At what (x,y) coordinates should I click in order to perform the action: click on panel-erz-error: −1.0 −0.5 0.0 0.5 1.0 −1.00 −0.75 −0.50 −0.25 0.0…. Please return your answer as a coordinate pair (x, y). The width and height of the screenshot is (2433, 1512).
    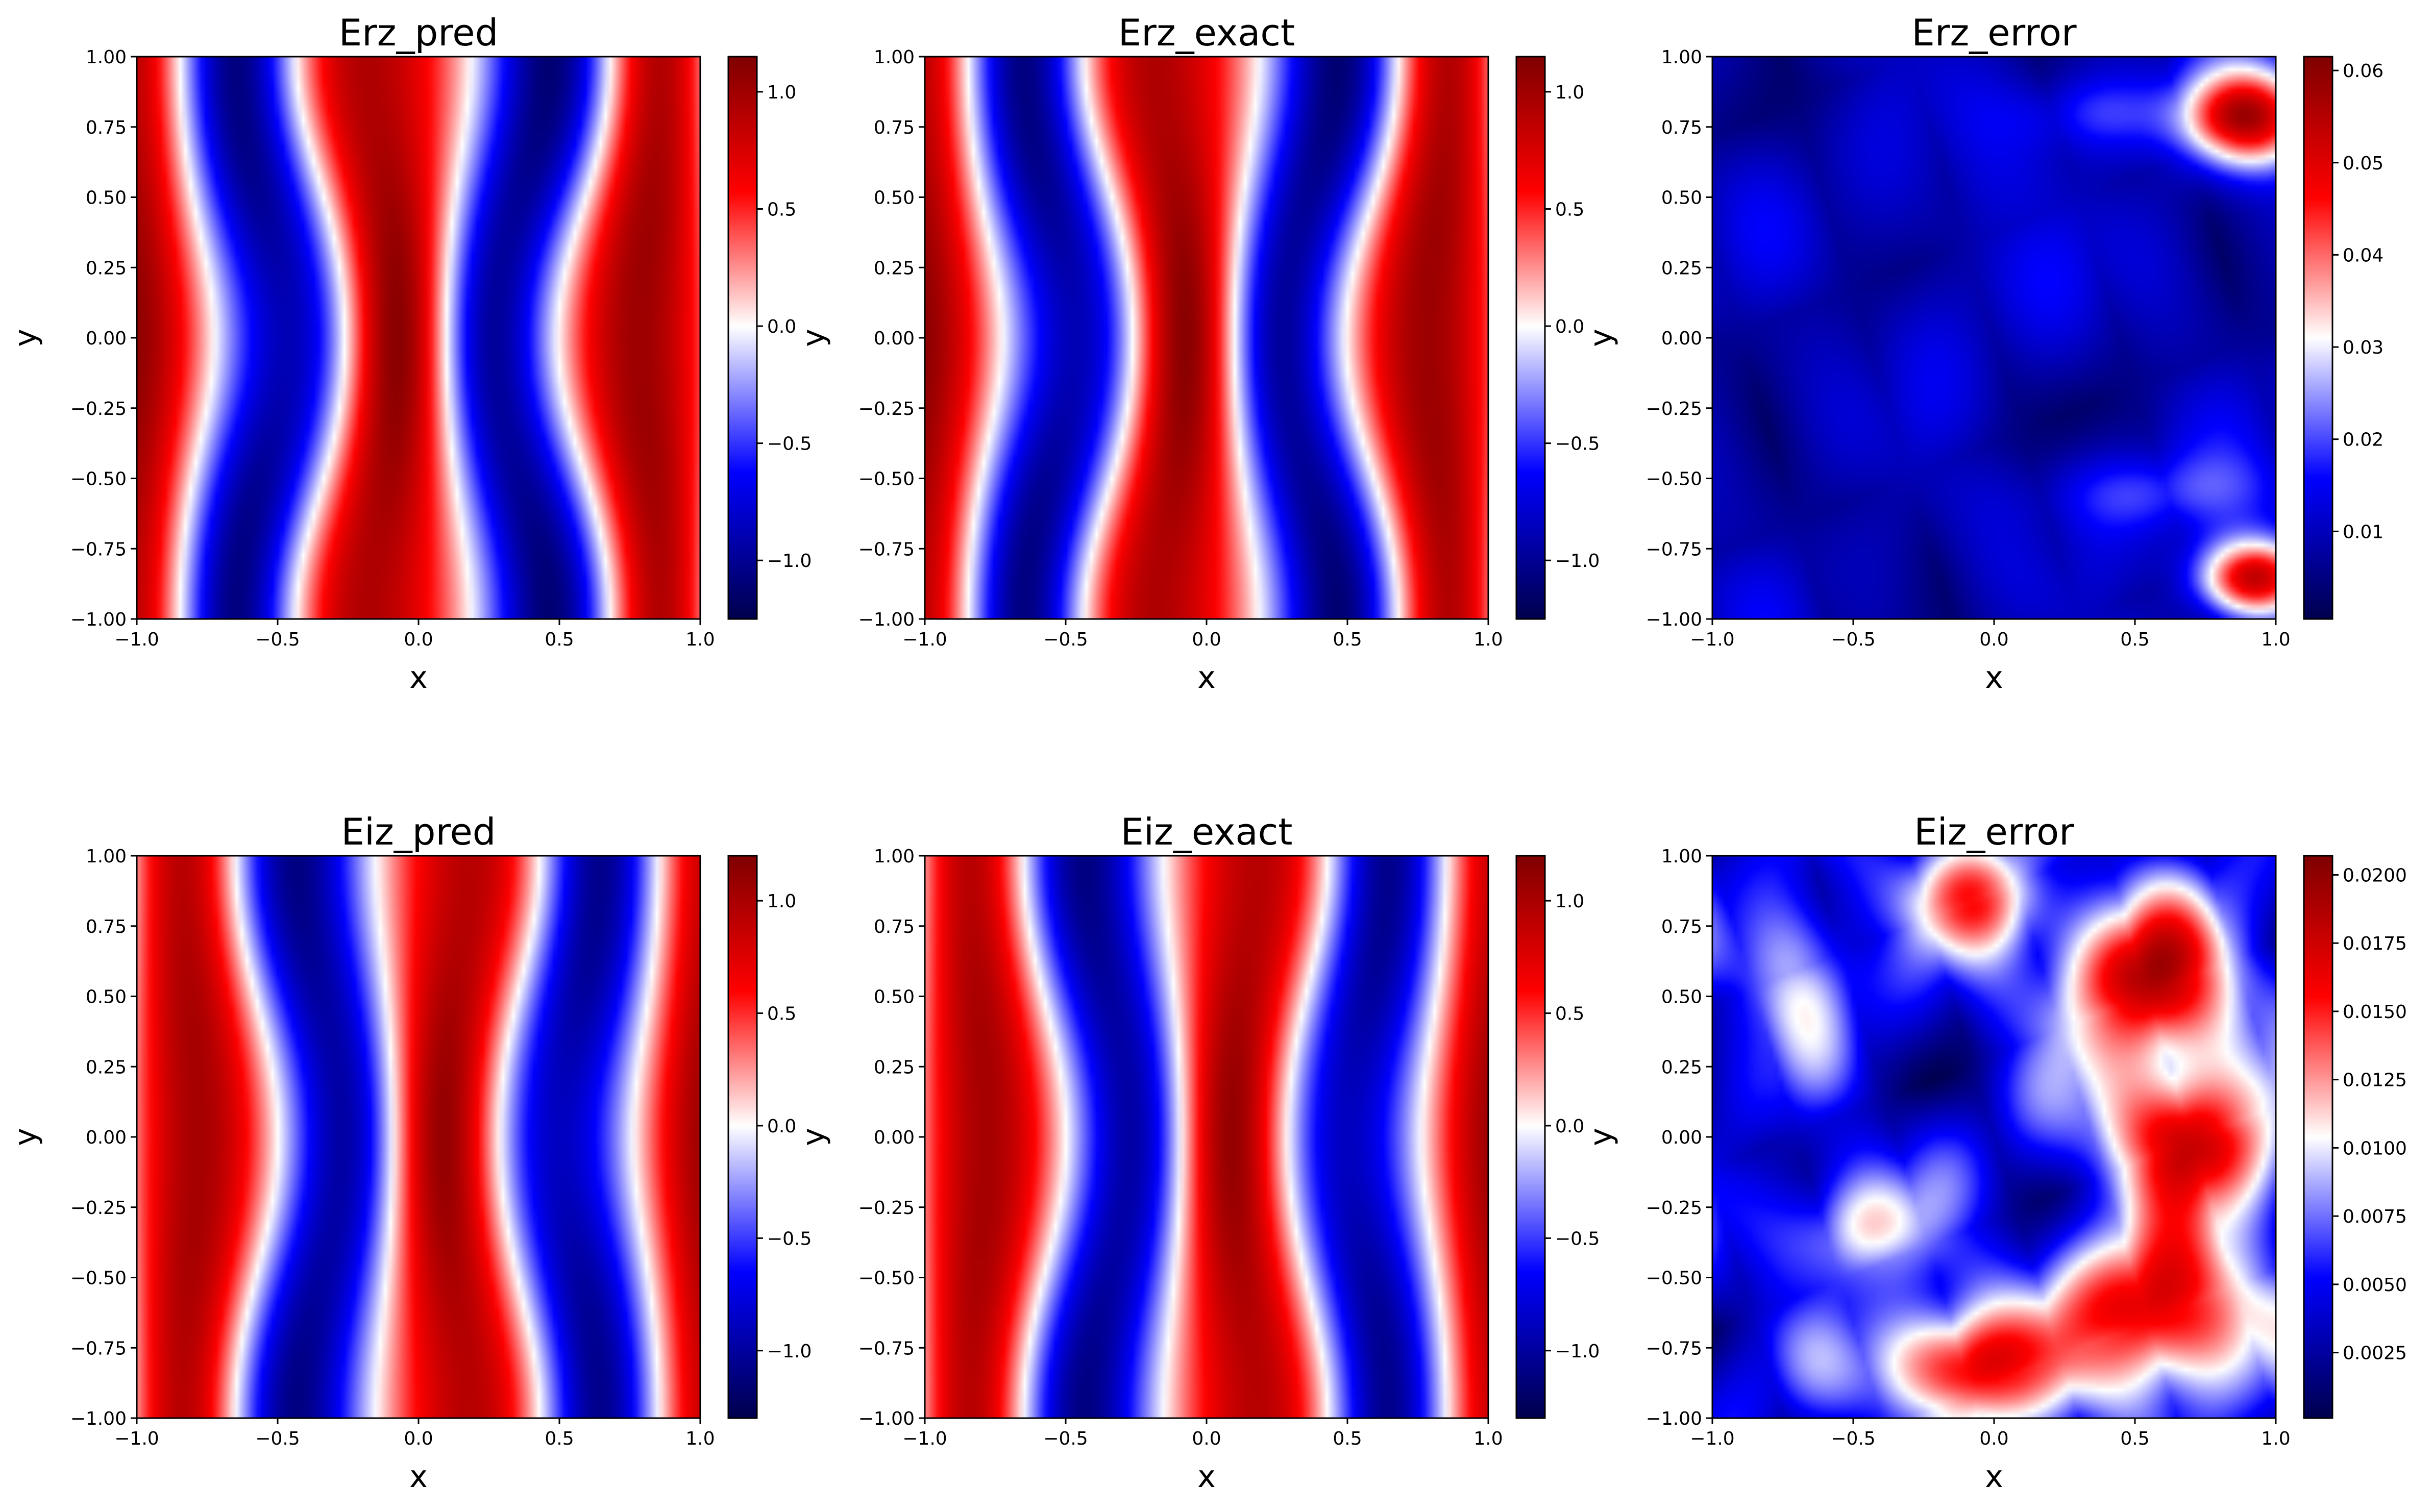
    Looking at the image, I should click on (1983, 353).